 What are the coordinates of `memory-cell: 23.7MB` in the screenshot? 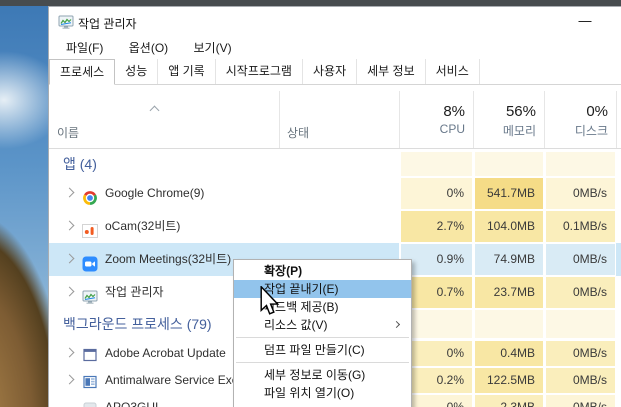 It's located at (508, 292).